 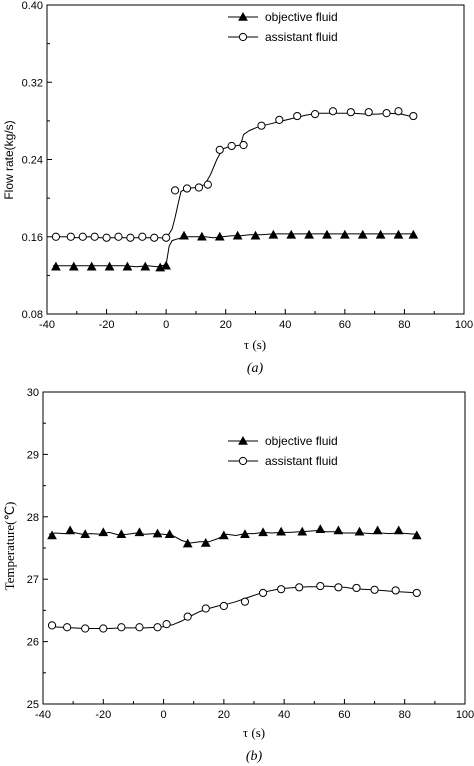 I want to click on legend-b: objective fluid assistant fluid, so click(x=283, y=451).